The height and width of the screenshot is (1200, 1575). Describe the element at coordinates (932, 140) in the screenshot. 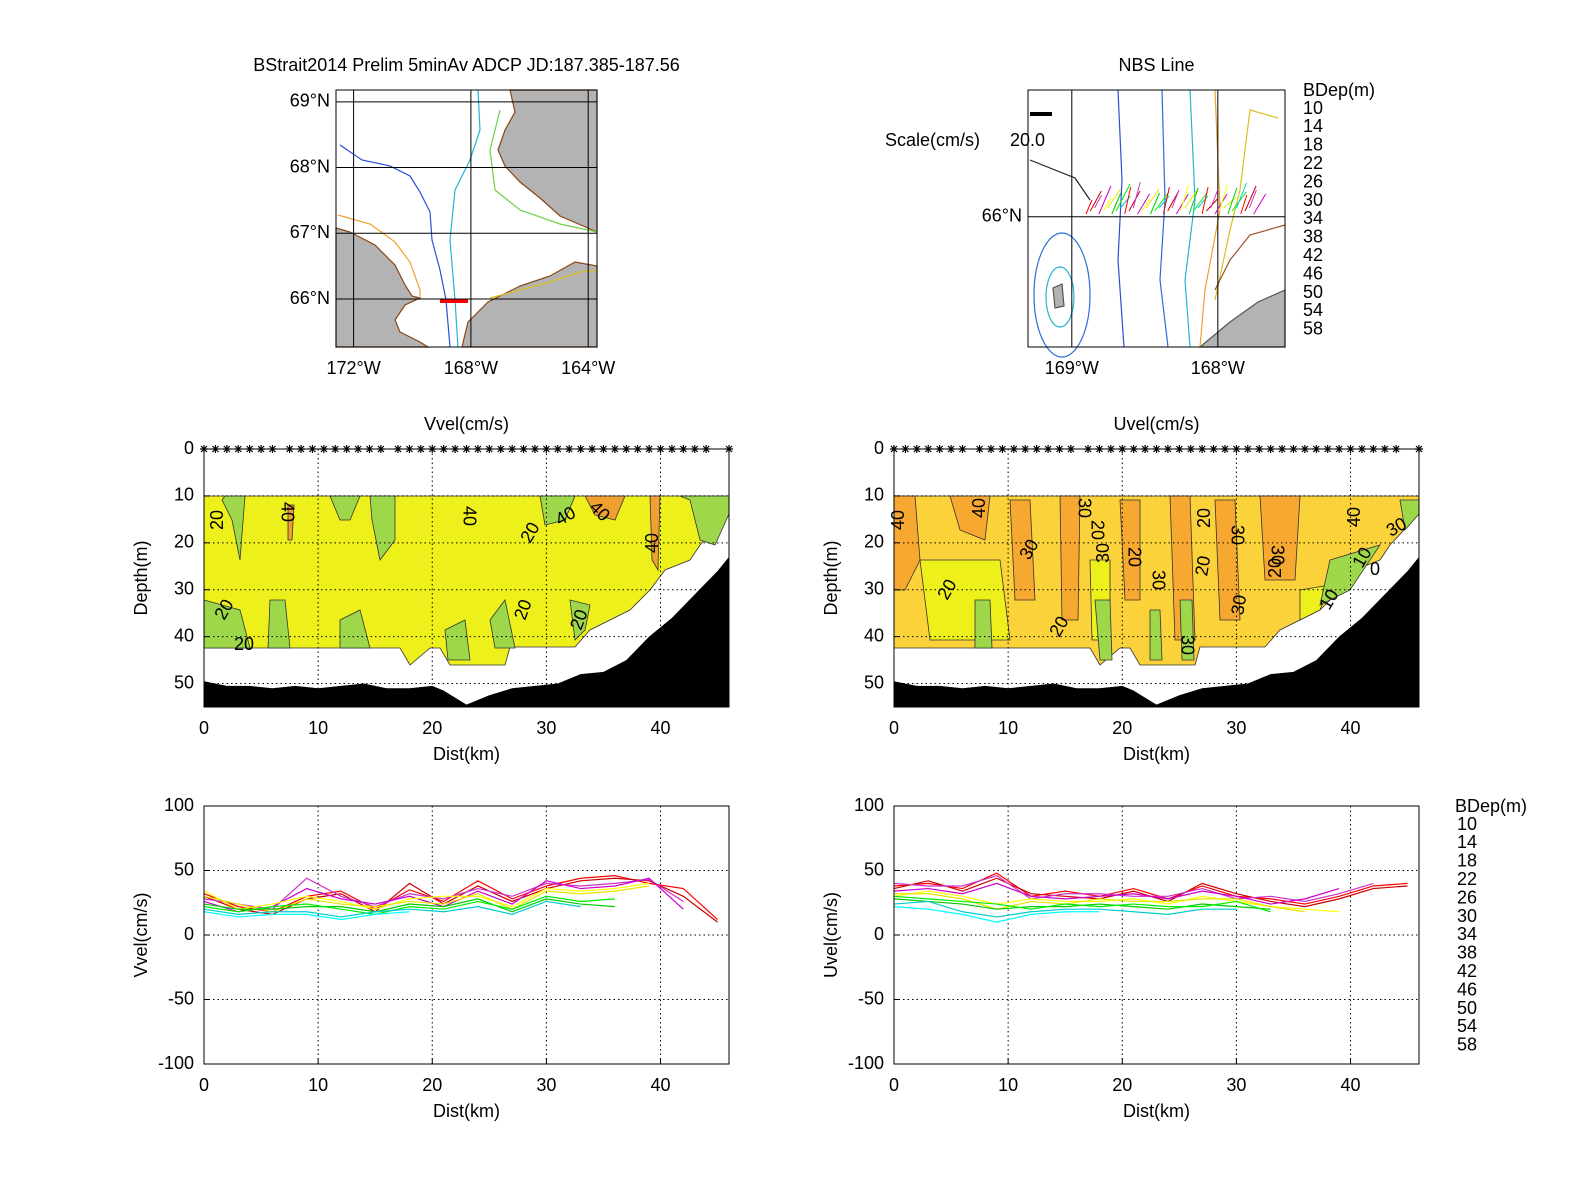

I see `scale-label: Scale(cm/s)` at that location.